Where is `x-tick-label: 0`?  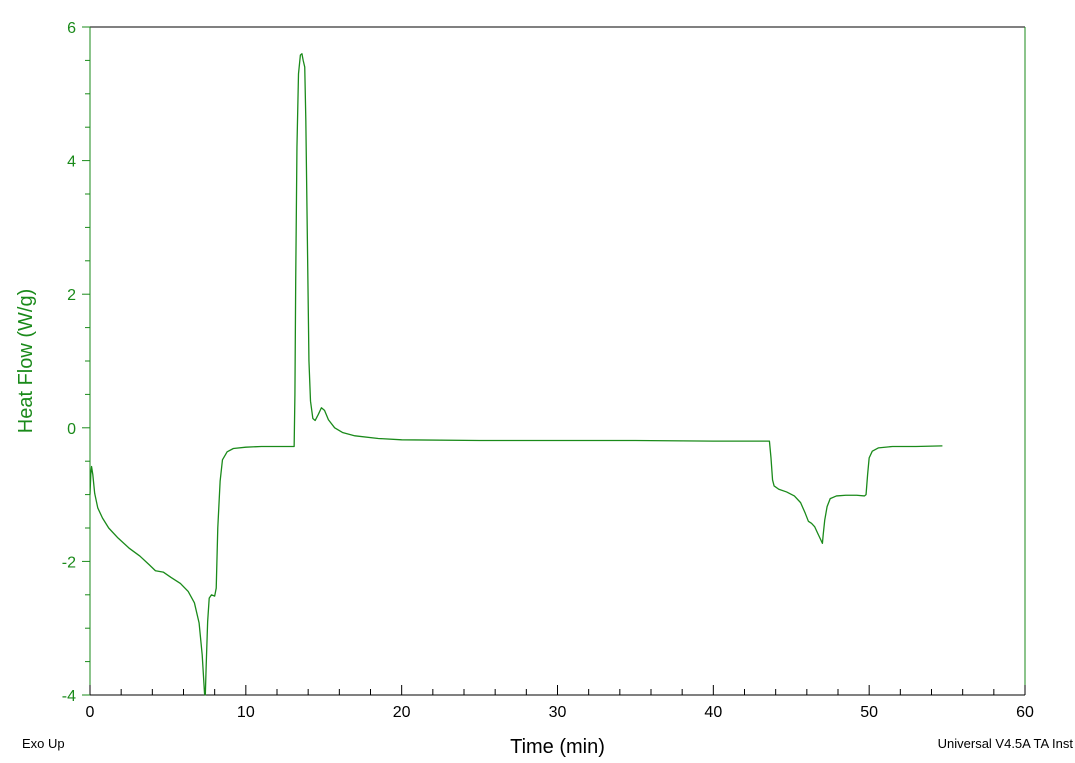 x-tick-label: 0 is located at coordinates (90, 712).